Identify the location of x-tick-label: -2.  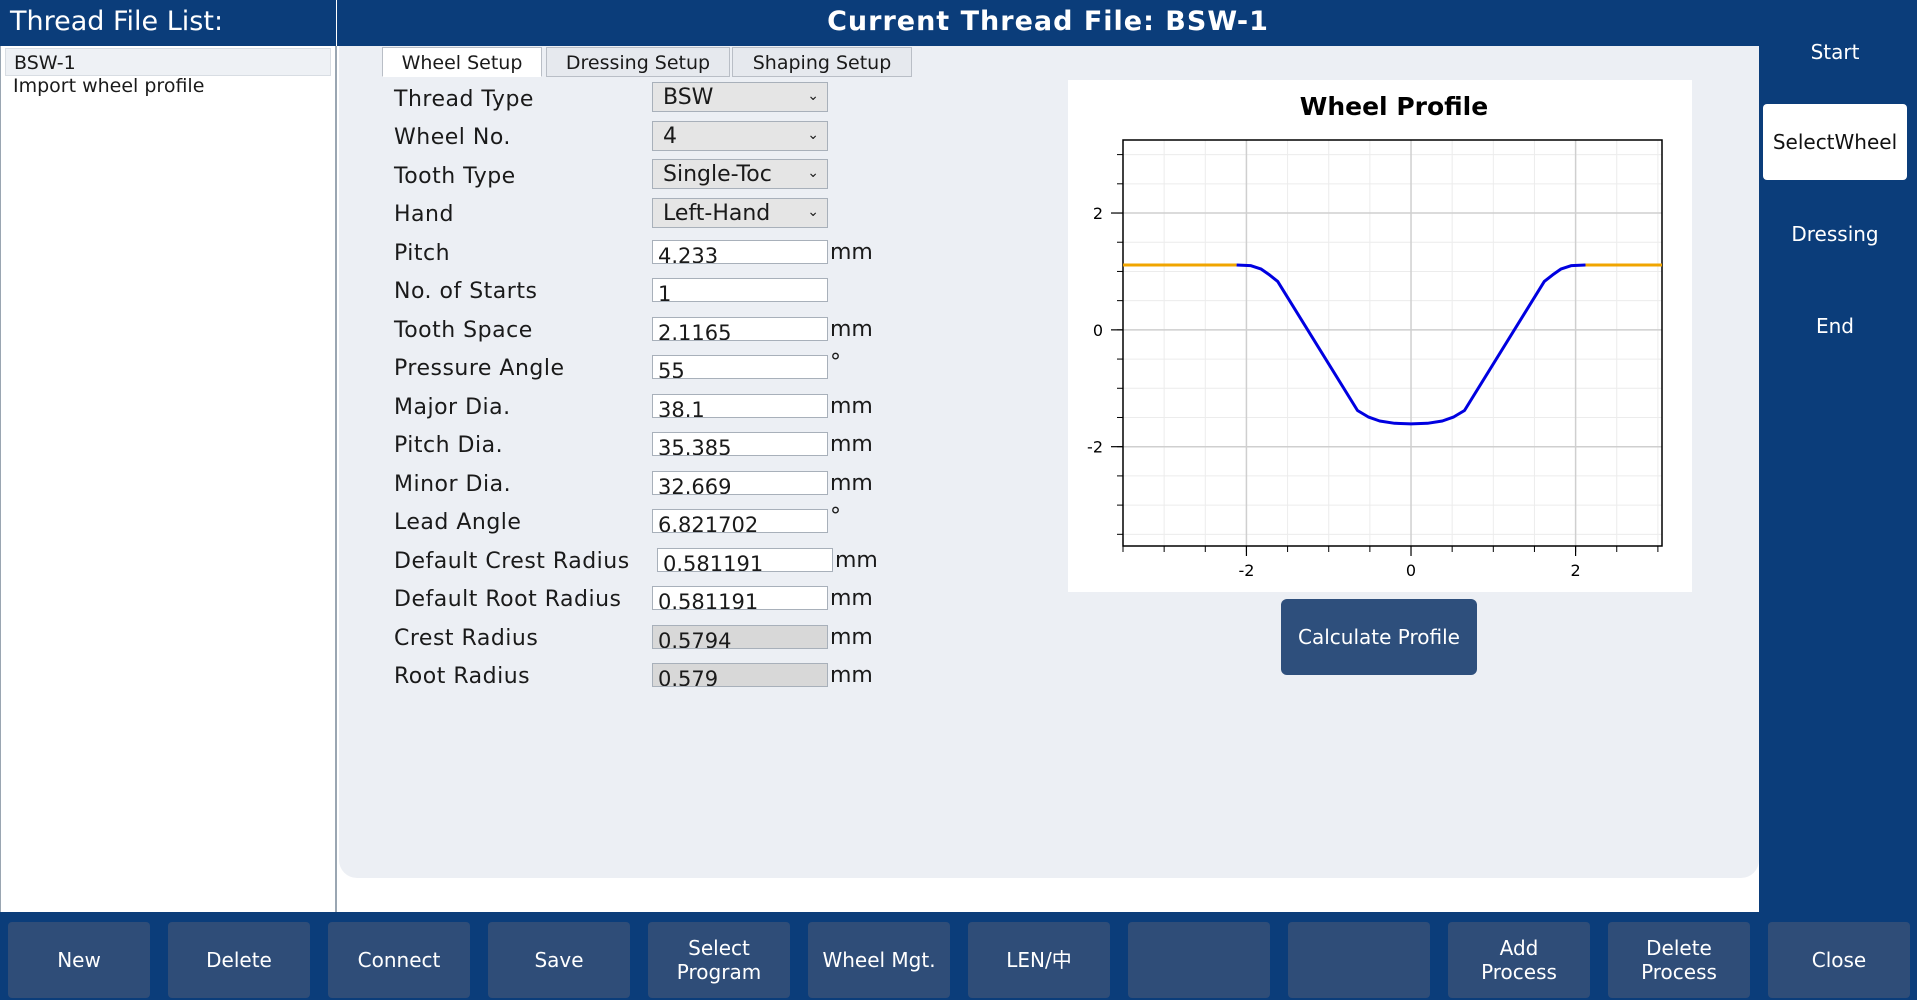
(1246, 570).